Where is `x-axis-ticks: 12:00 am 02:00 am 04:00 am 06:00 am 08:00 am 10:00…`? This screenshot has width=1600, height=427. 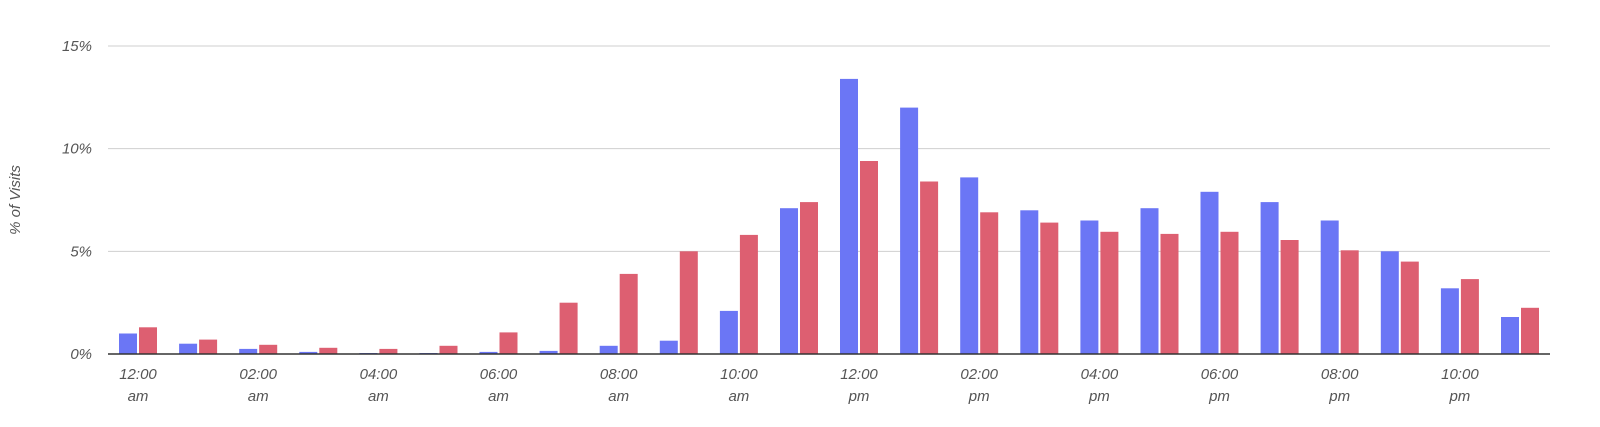 x-axis-ticks: 12:00 am 02:00 am 04:00 am 06:00 am 08:00 am 10:00… is located at coordinates (799, 385).